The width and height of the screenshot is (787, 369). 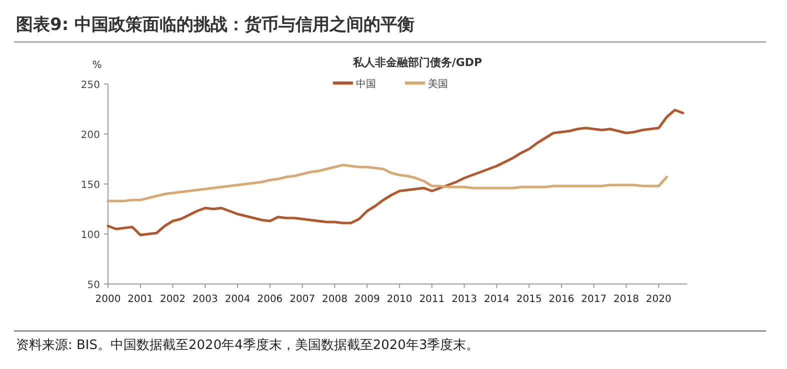 I want to click on y-axis-title: %, so click(x=97, y=65).